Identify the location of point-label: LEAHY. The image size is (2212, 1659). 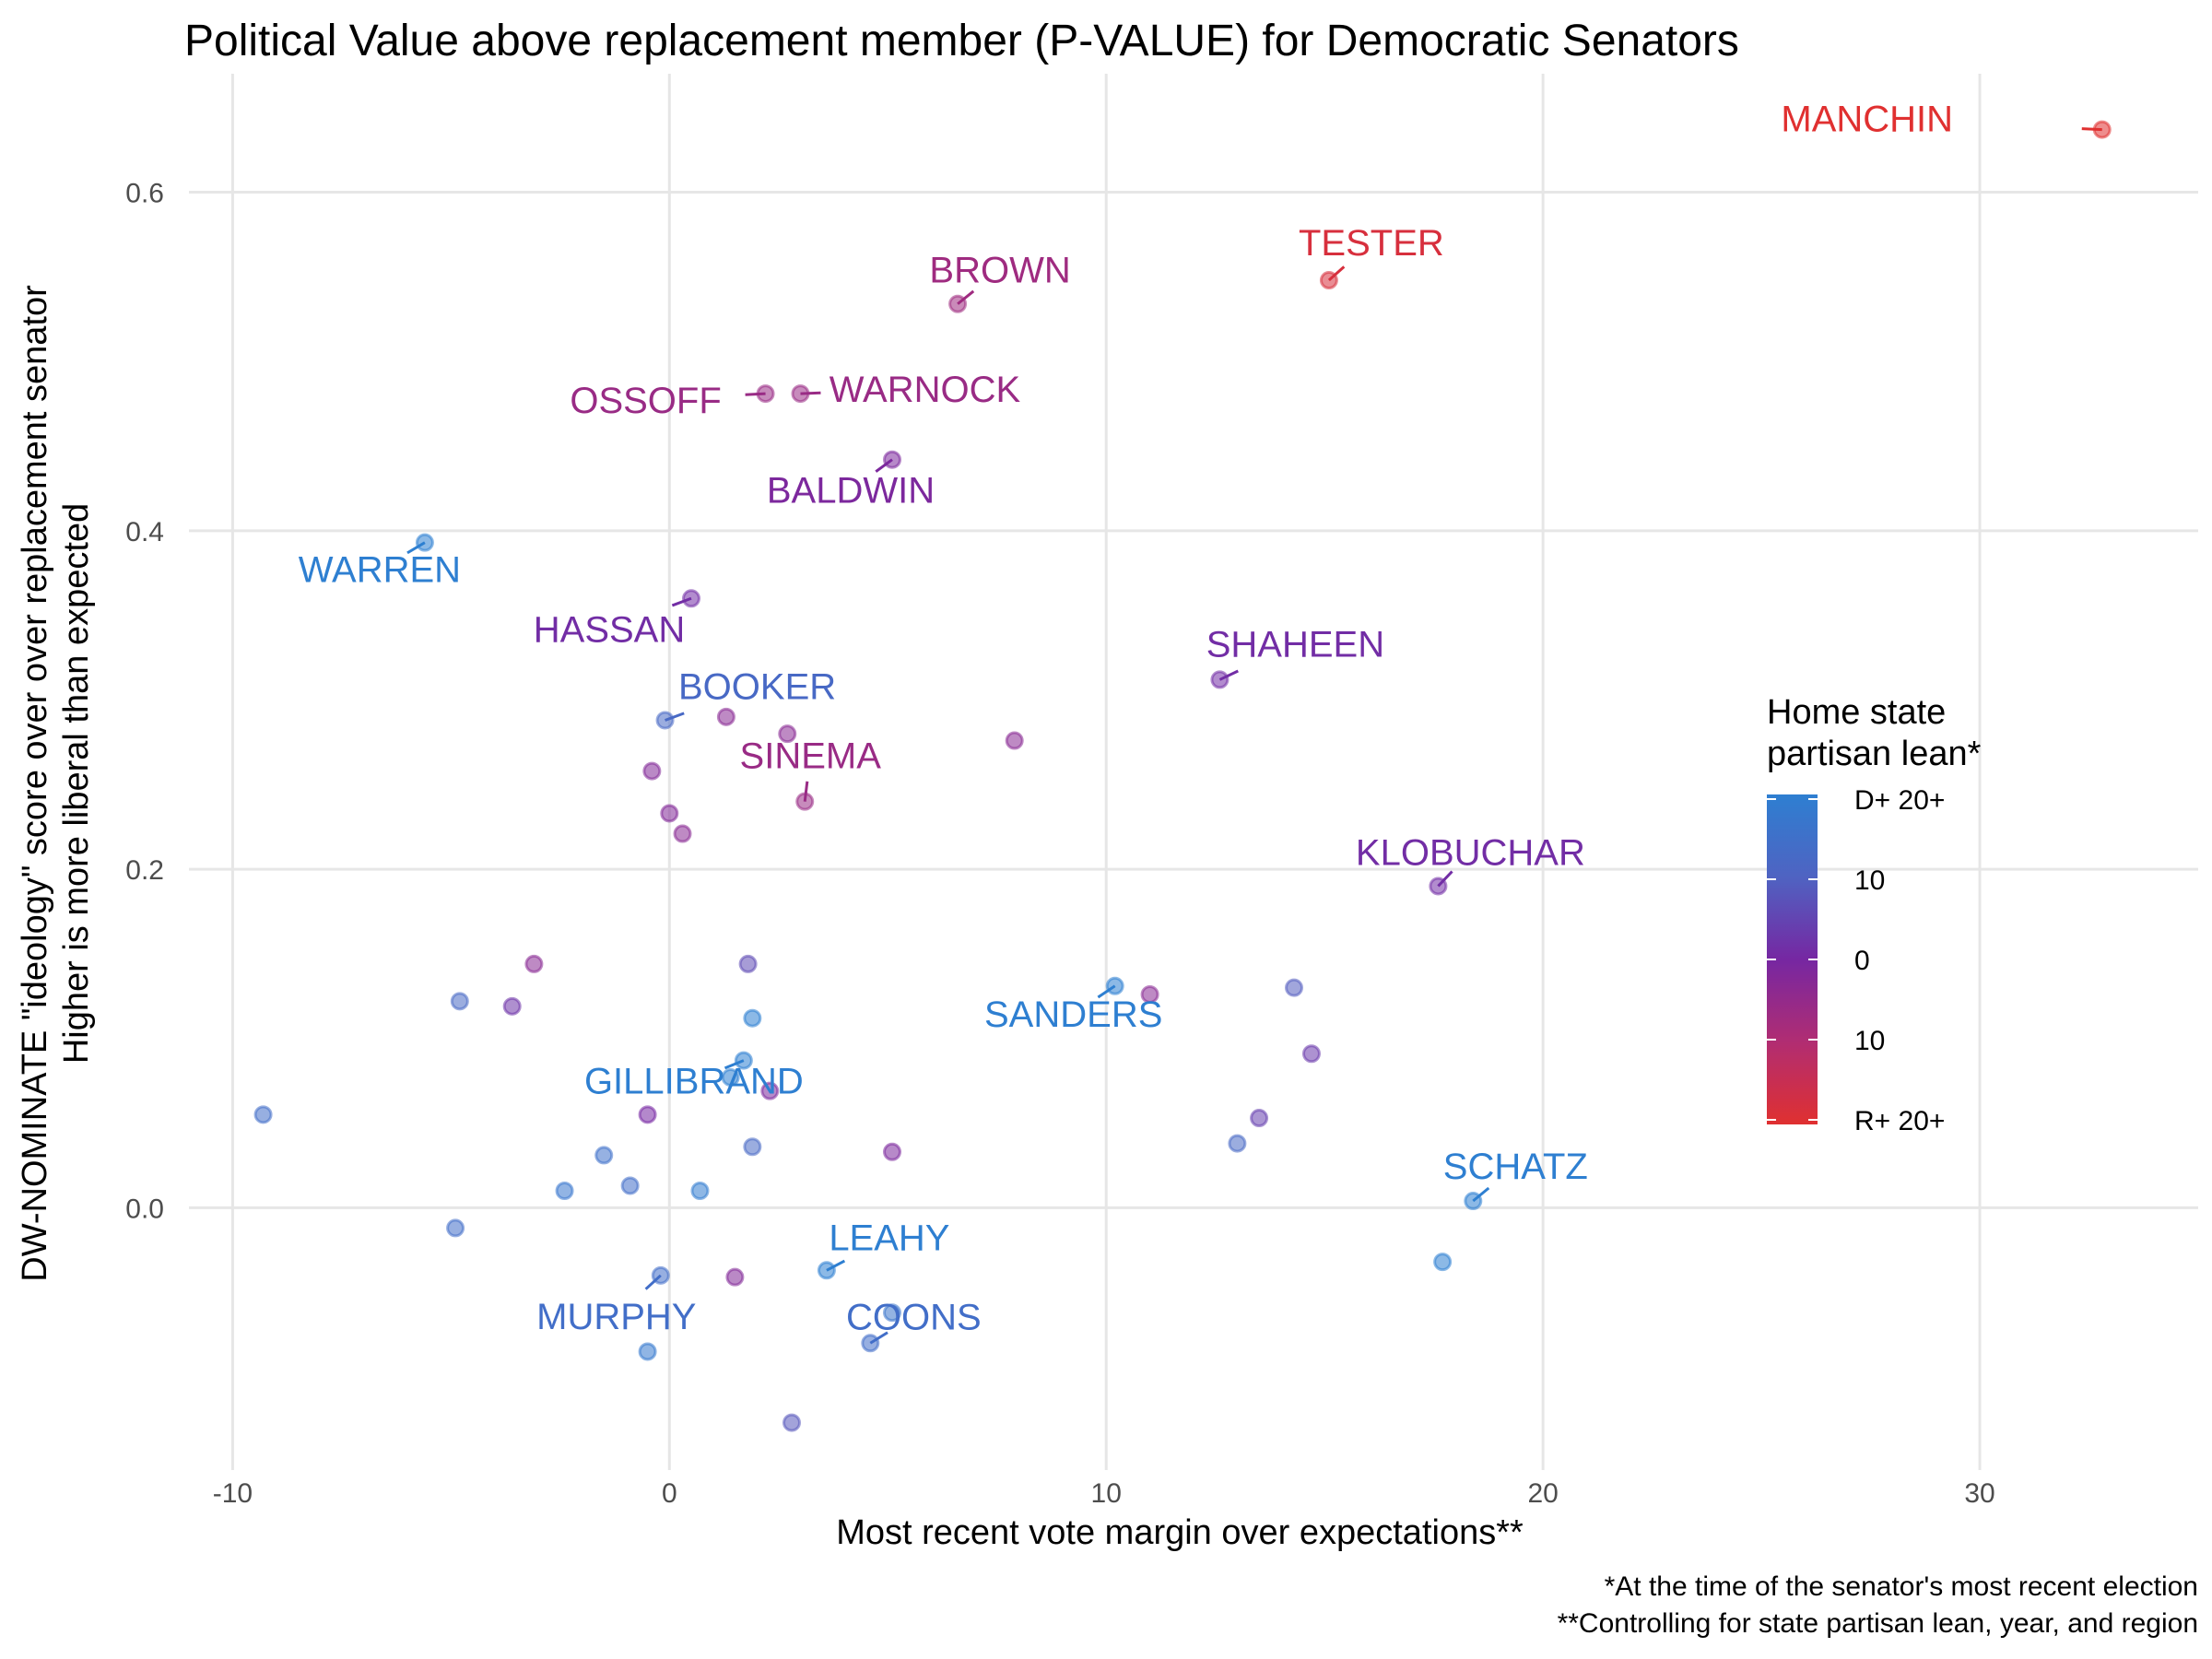
(889, 1238).